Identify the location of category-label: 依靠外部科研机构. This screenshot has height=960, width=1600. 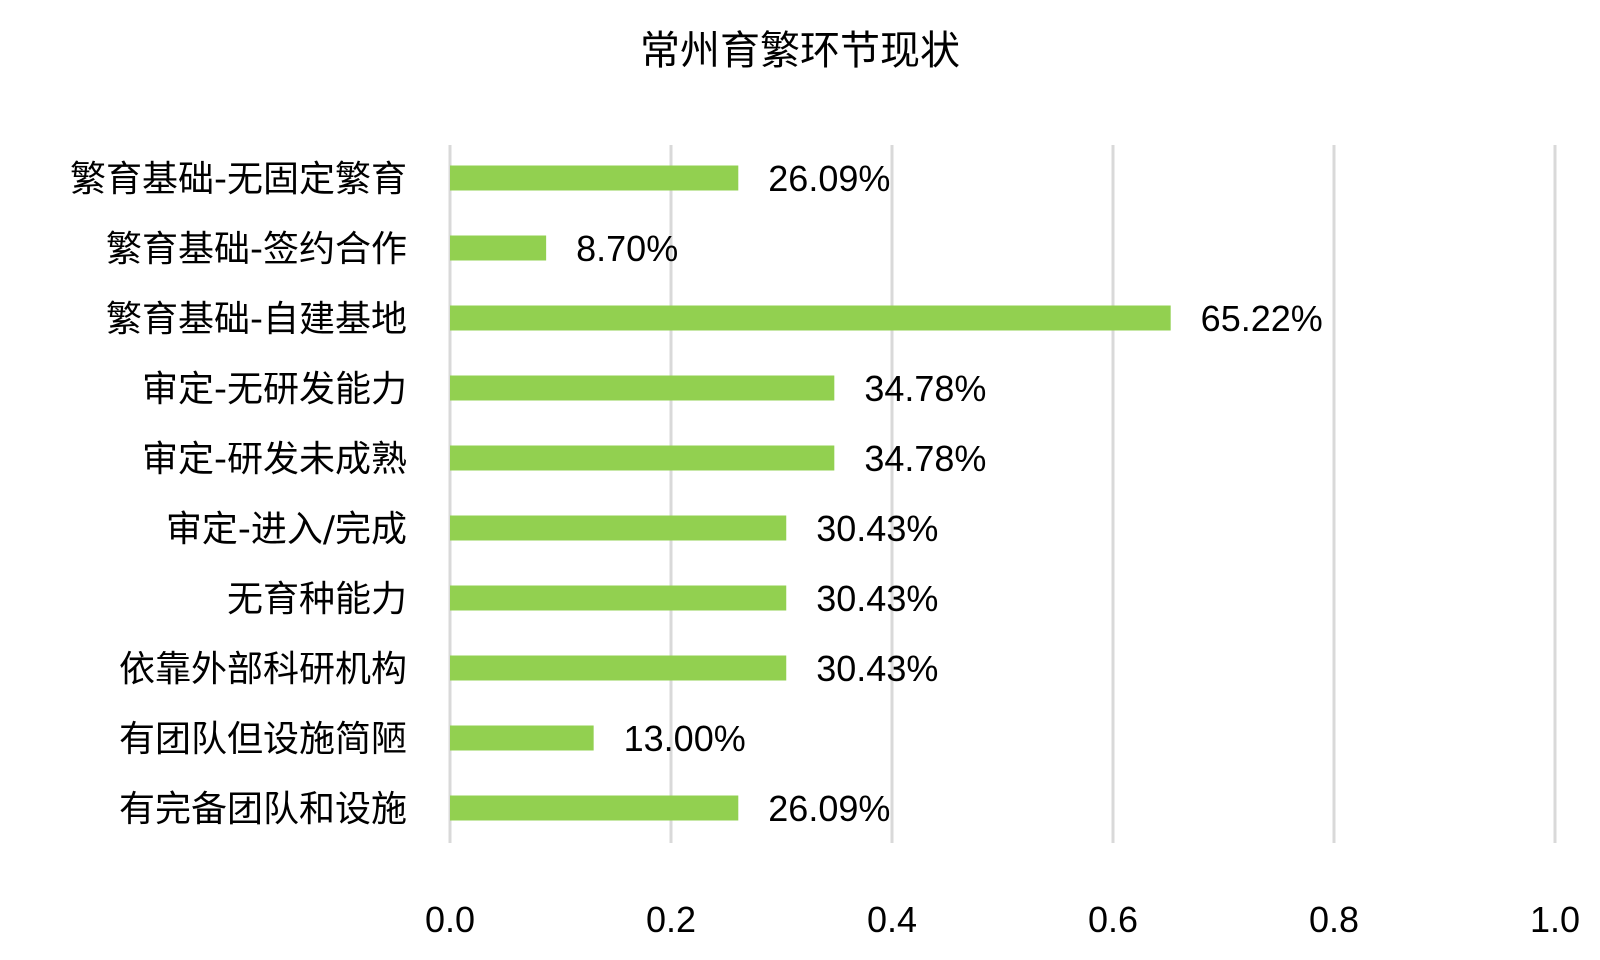
(263, 669).